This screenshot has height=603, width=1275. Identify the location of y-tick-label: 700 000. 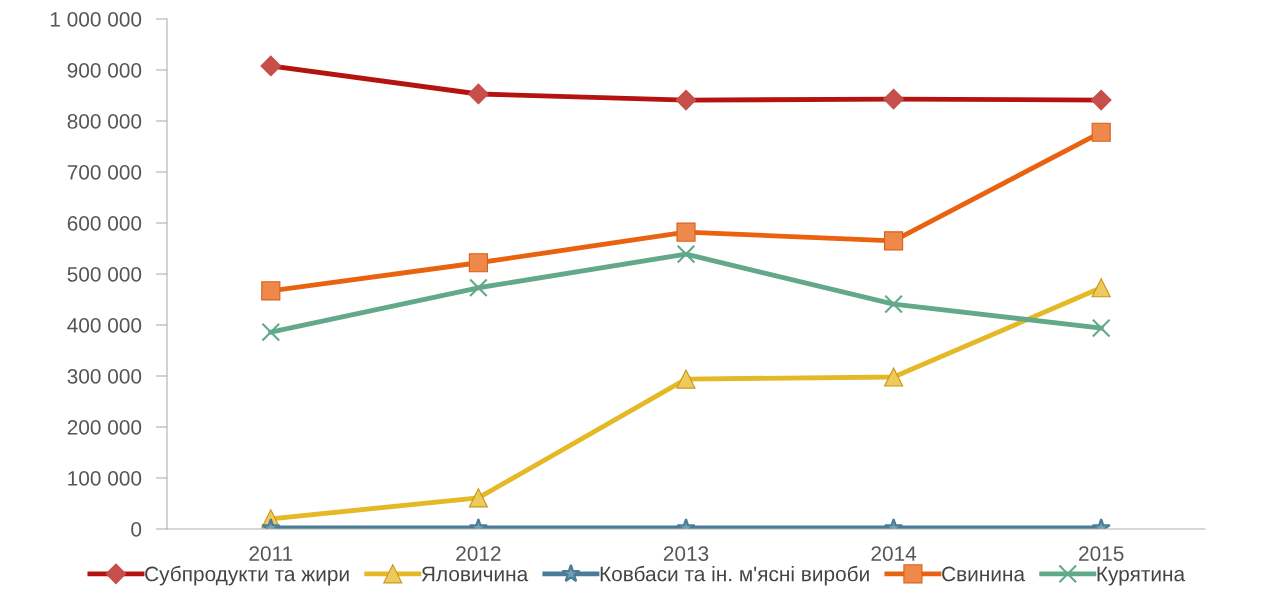
(104, 172).